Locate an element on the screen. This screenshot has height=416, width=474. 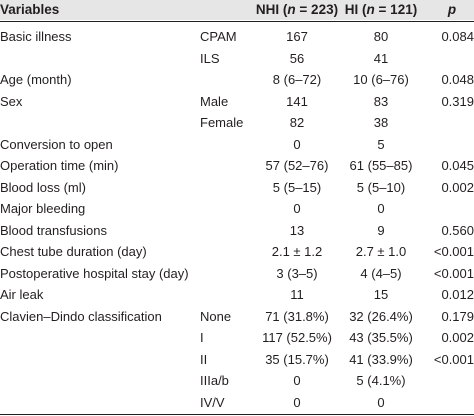
cell-variable: Blood transfusions is located at coordinates (53, 230).